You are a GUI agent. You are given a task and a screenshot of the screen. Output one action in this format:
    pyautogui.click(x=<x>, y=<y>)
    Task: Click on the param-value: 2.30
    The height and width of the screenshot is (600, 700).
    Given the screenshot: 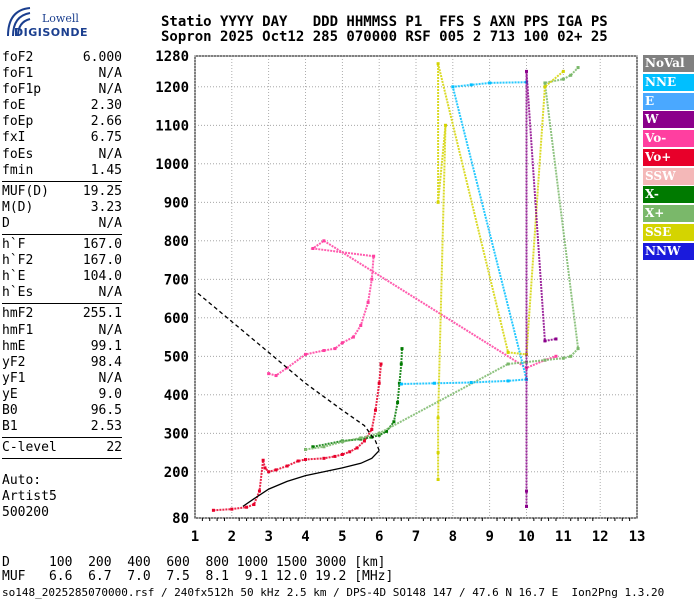 What is the action you would take?
    pyautogui.click(x=106, y=106)
    